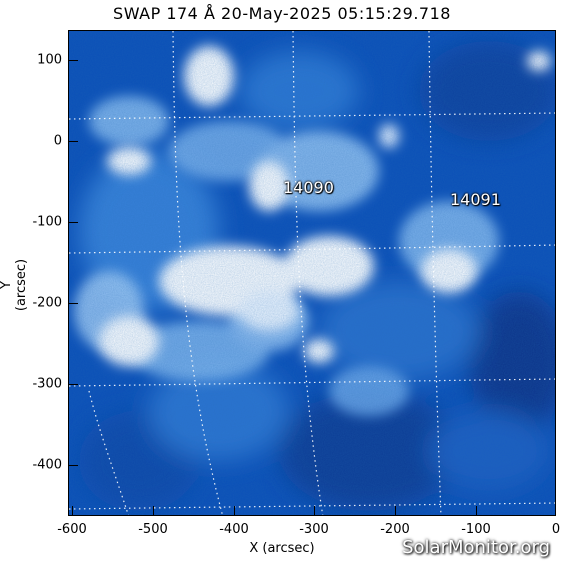  Describe the element at coordinates (49, 60) in the screenshot. I see `y-tick-label: 100` at that location.